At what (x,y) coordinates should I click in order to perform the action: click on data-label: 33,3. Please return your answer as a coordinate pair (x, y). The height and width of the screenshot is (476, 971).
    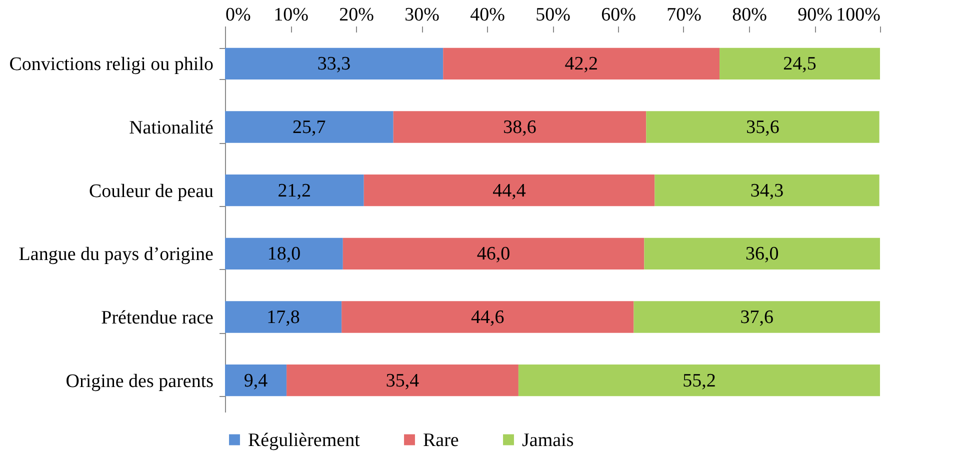
    Looking at the image, I should click on (334, 64).